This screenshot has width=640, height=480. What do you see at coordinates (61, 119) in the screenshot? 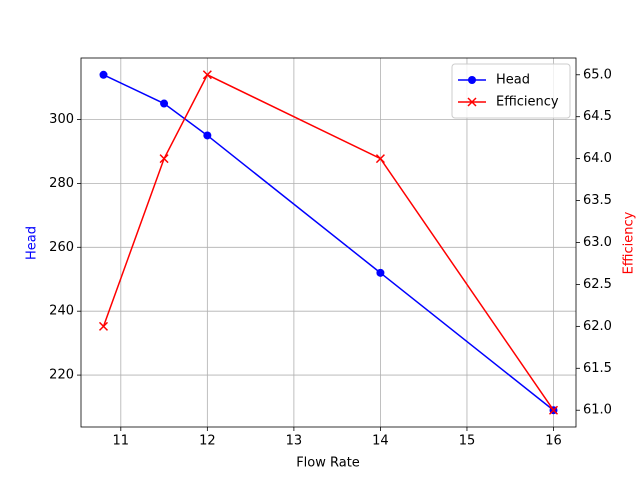
I see `y-tick-label: 300` at bounding box center [61, 119].